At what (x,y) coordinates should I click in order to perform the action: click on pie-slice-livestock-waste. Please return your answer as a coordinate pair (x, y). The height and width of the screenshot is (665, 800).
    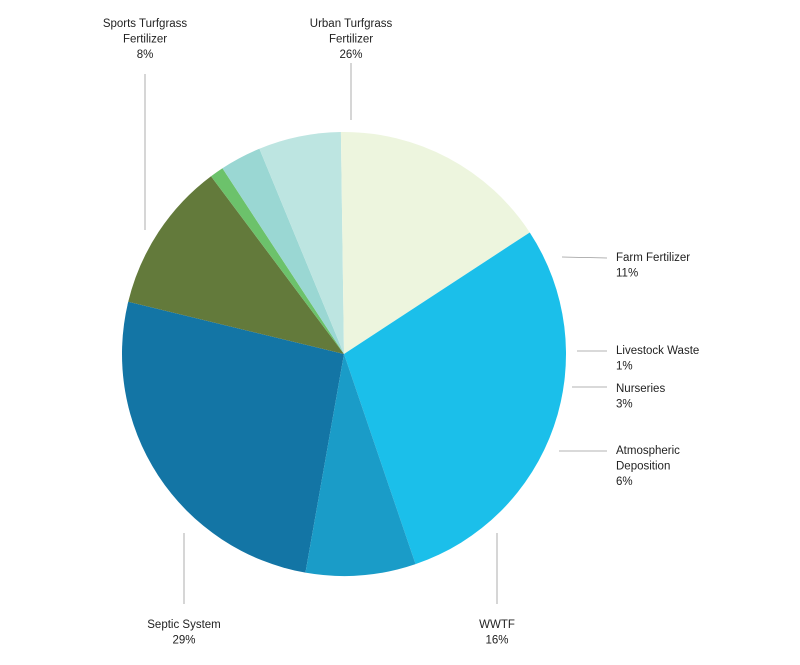
    Looking at the image, I should click on (277, 261).